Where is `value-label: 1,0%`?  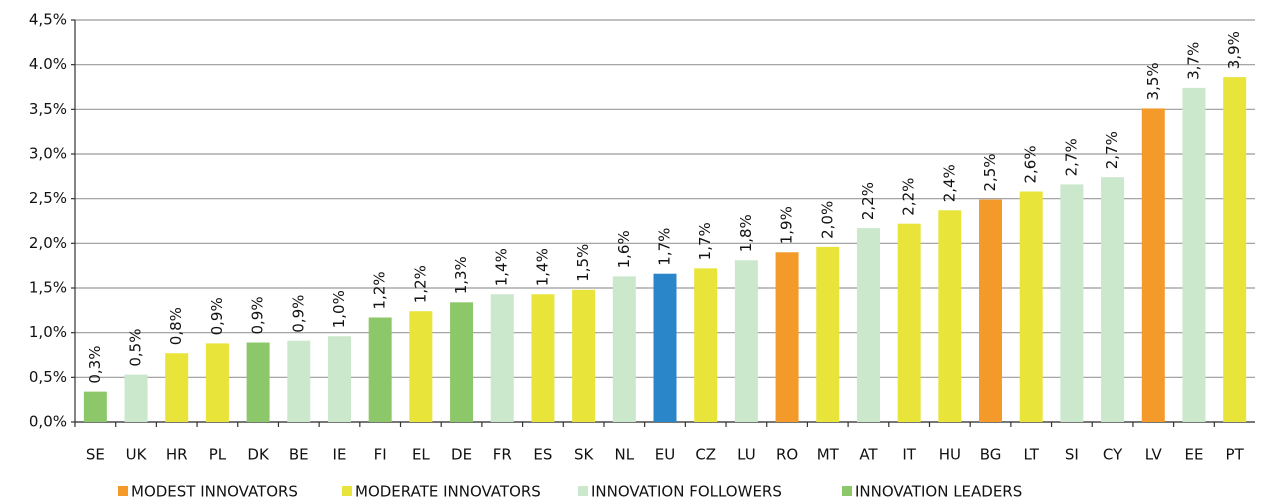 value-label: 1,0% is located at coordinates (339, 309).